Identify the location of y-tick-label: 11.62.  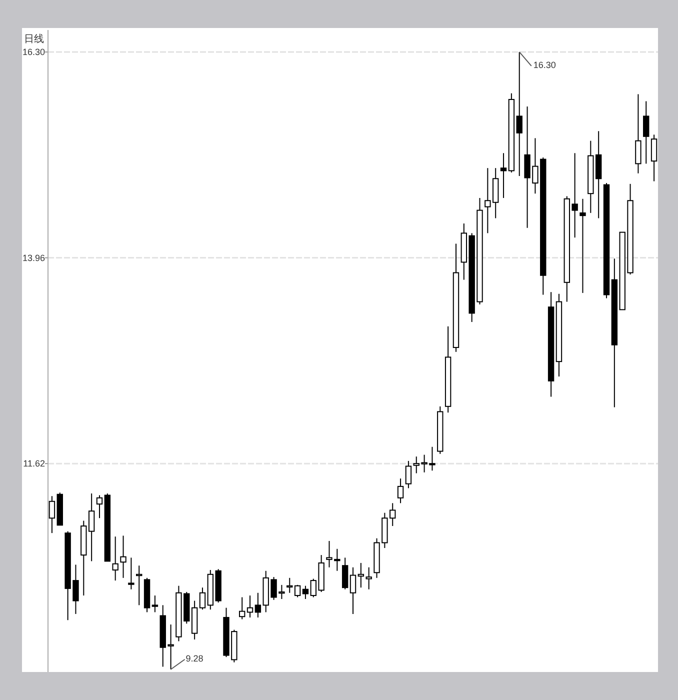
(34, 463).